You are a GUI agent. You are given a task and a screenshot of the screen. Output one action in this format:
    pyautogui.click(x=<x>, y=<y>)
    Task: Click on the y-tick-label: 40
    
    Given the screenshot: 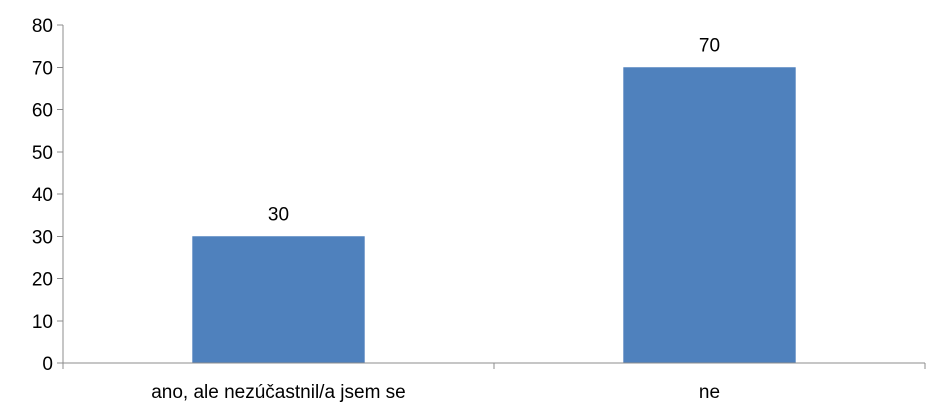 What is the action you would take?
    pyautogui.click(x=42, y=195)
    